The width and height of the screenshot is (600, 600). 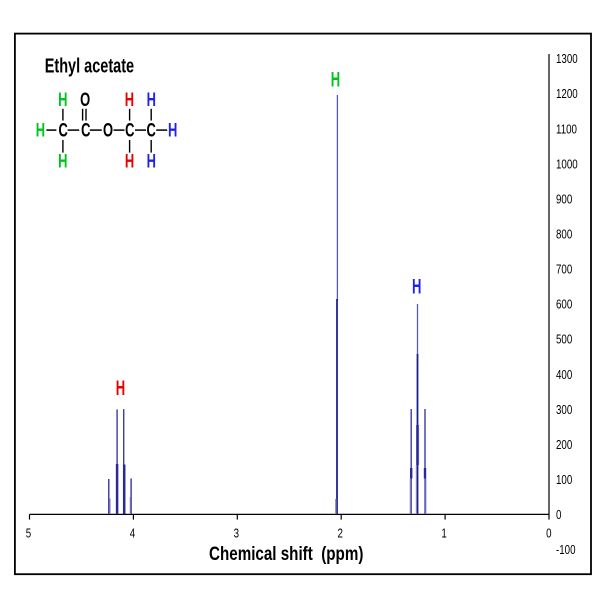 What do you see at coordinates (236, 534) in the screenshot?
I see `svg-text: 3` at bounding box center [236, 534].